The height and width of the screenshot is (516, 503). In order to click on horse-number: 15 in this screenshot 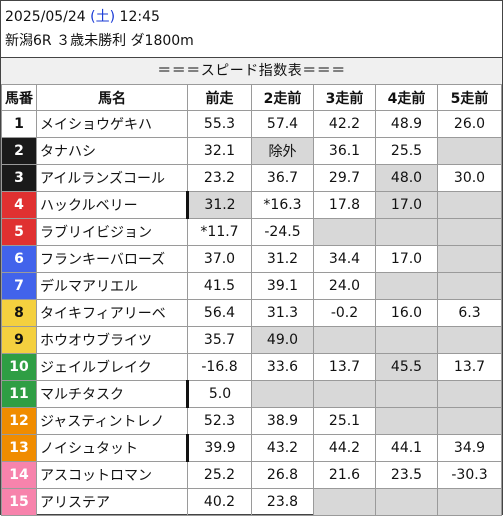, I will do `click(19, 502)`.